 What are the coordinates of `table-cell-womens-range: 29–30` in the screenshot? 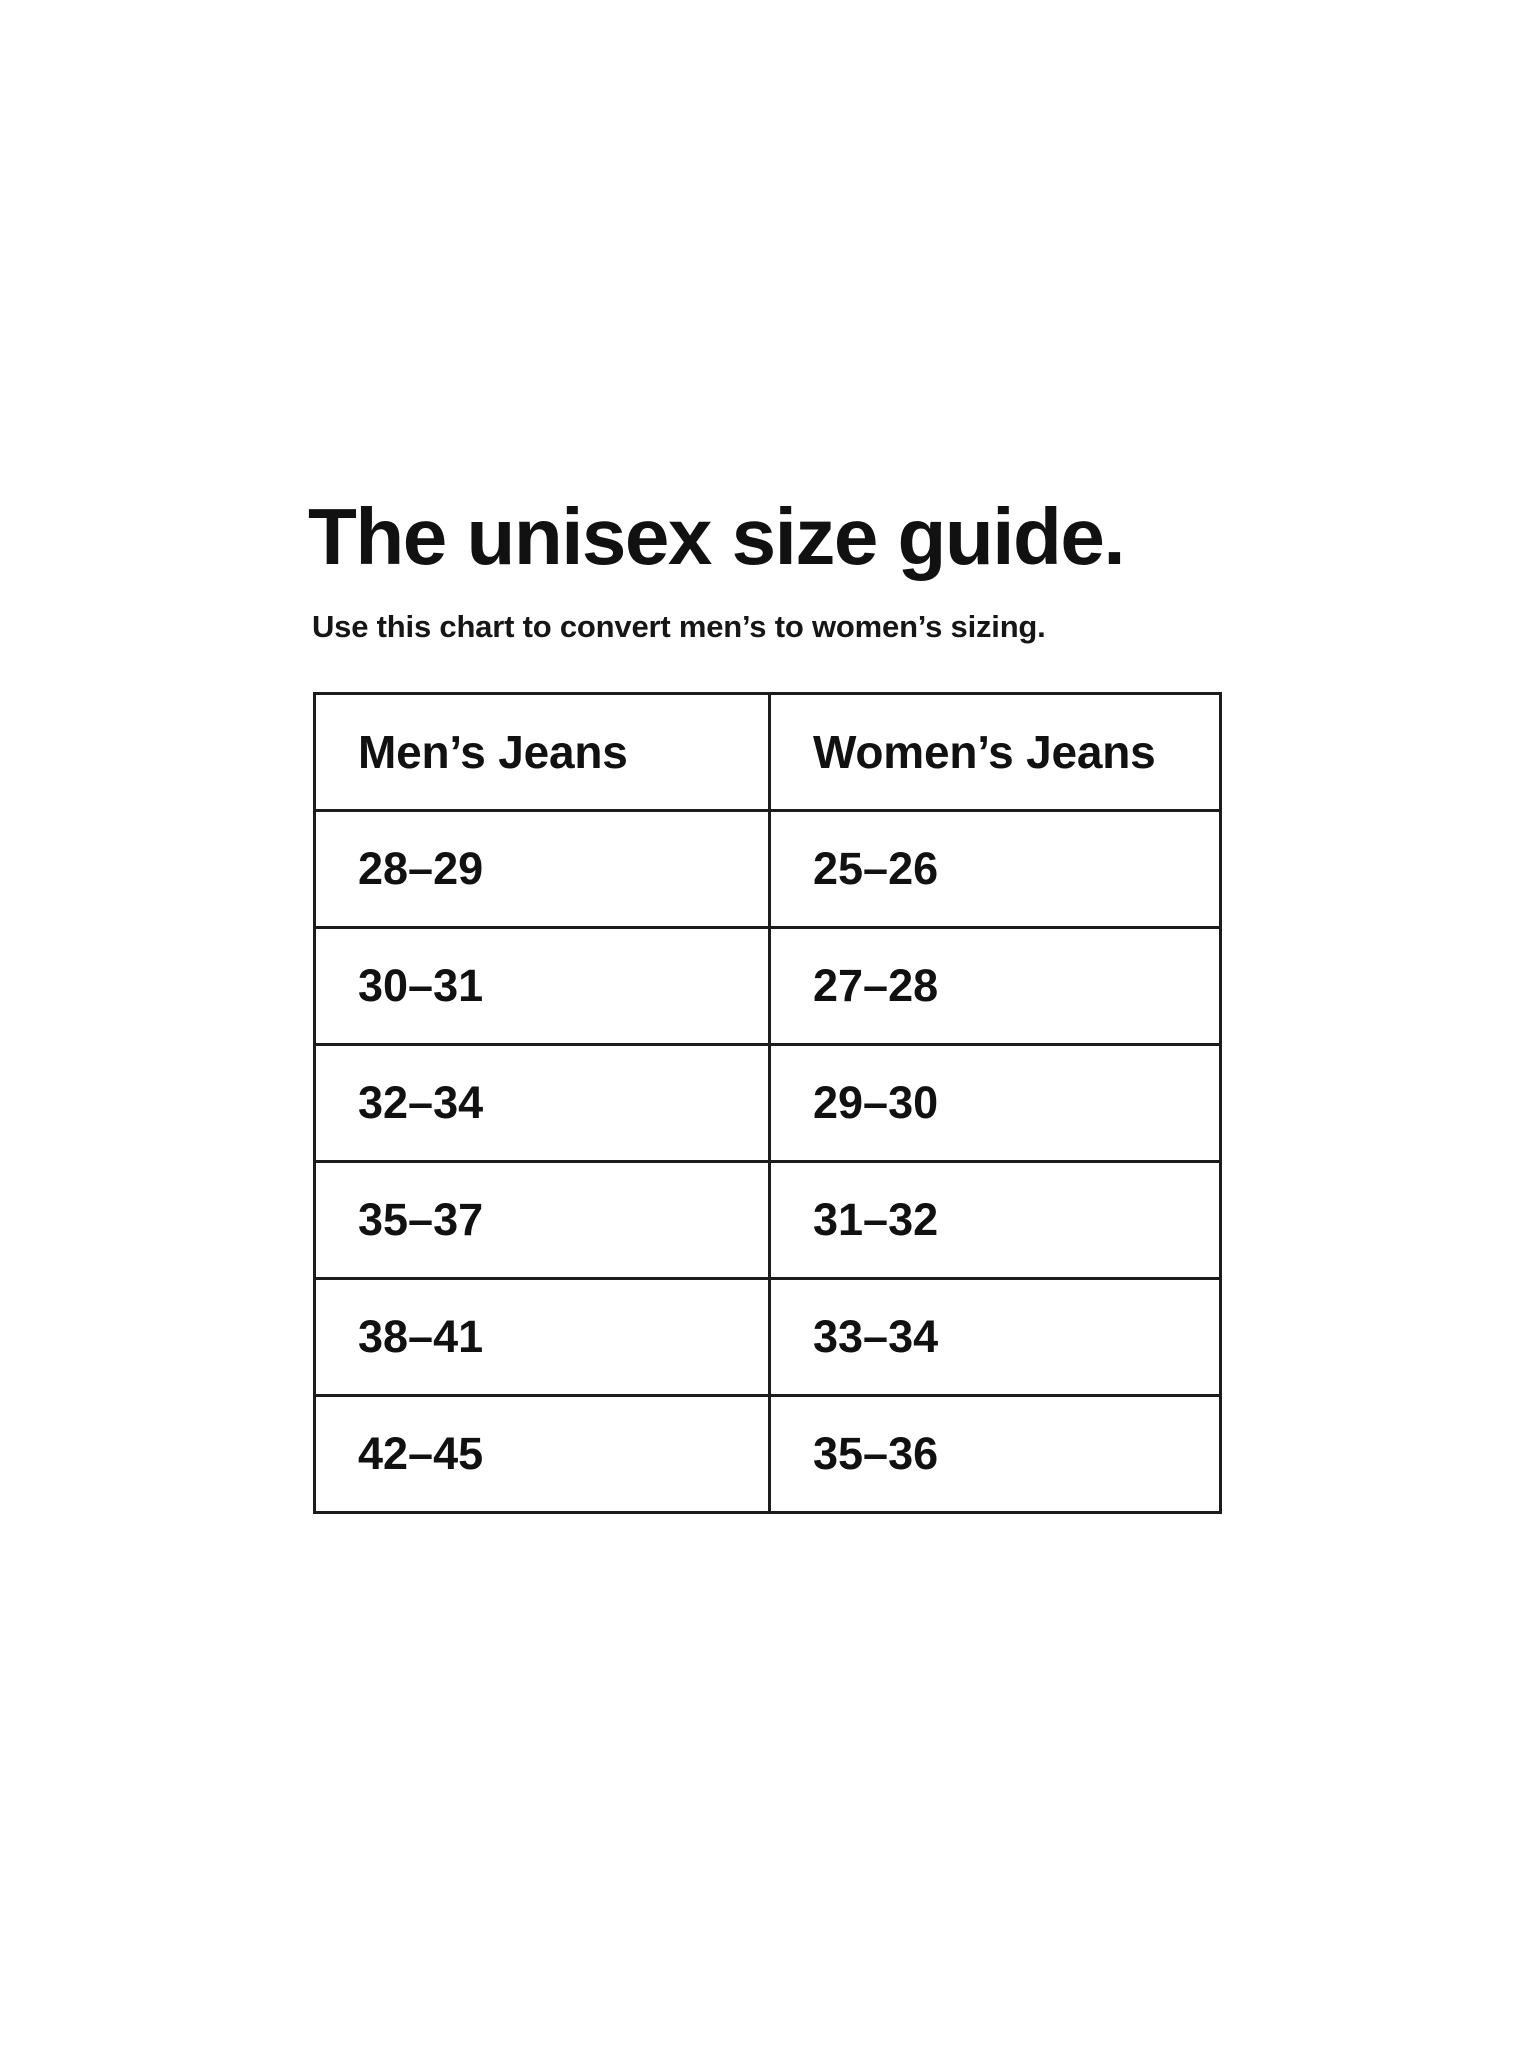 It's located at (995, 1103).